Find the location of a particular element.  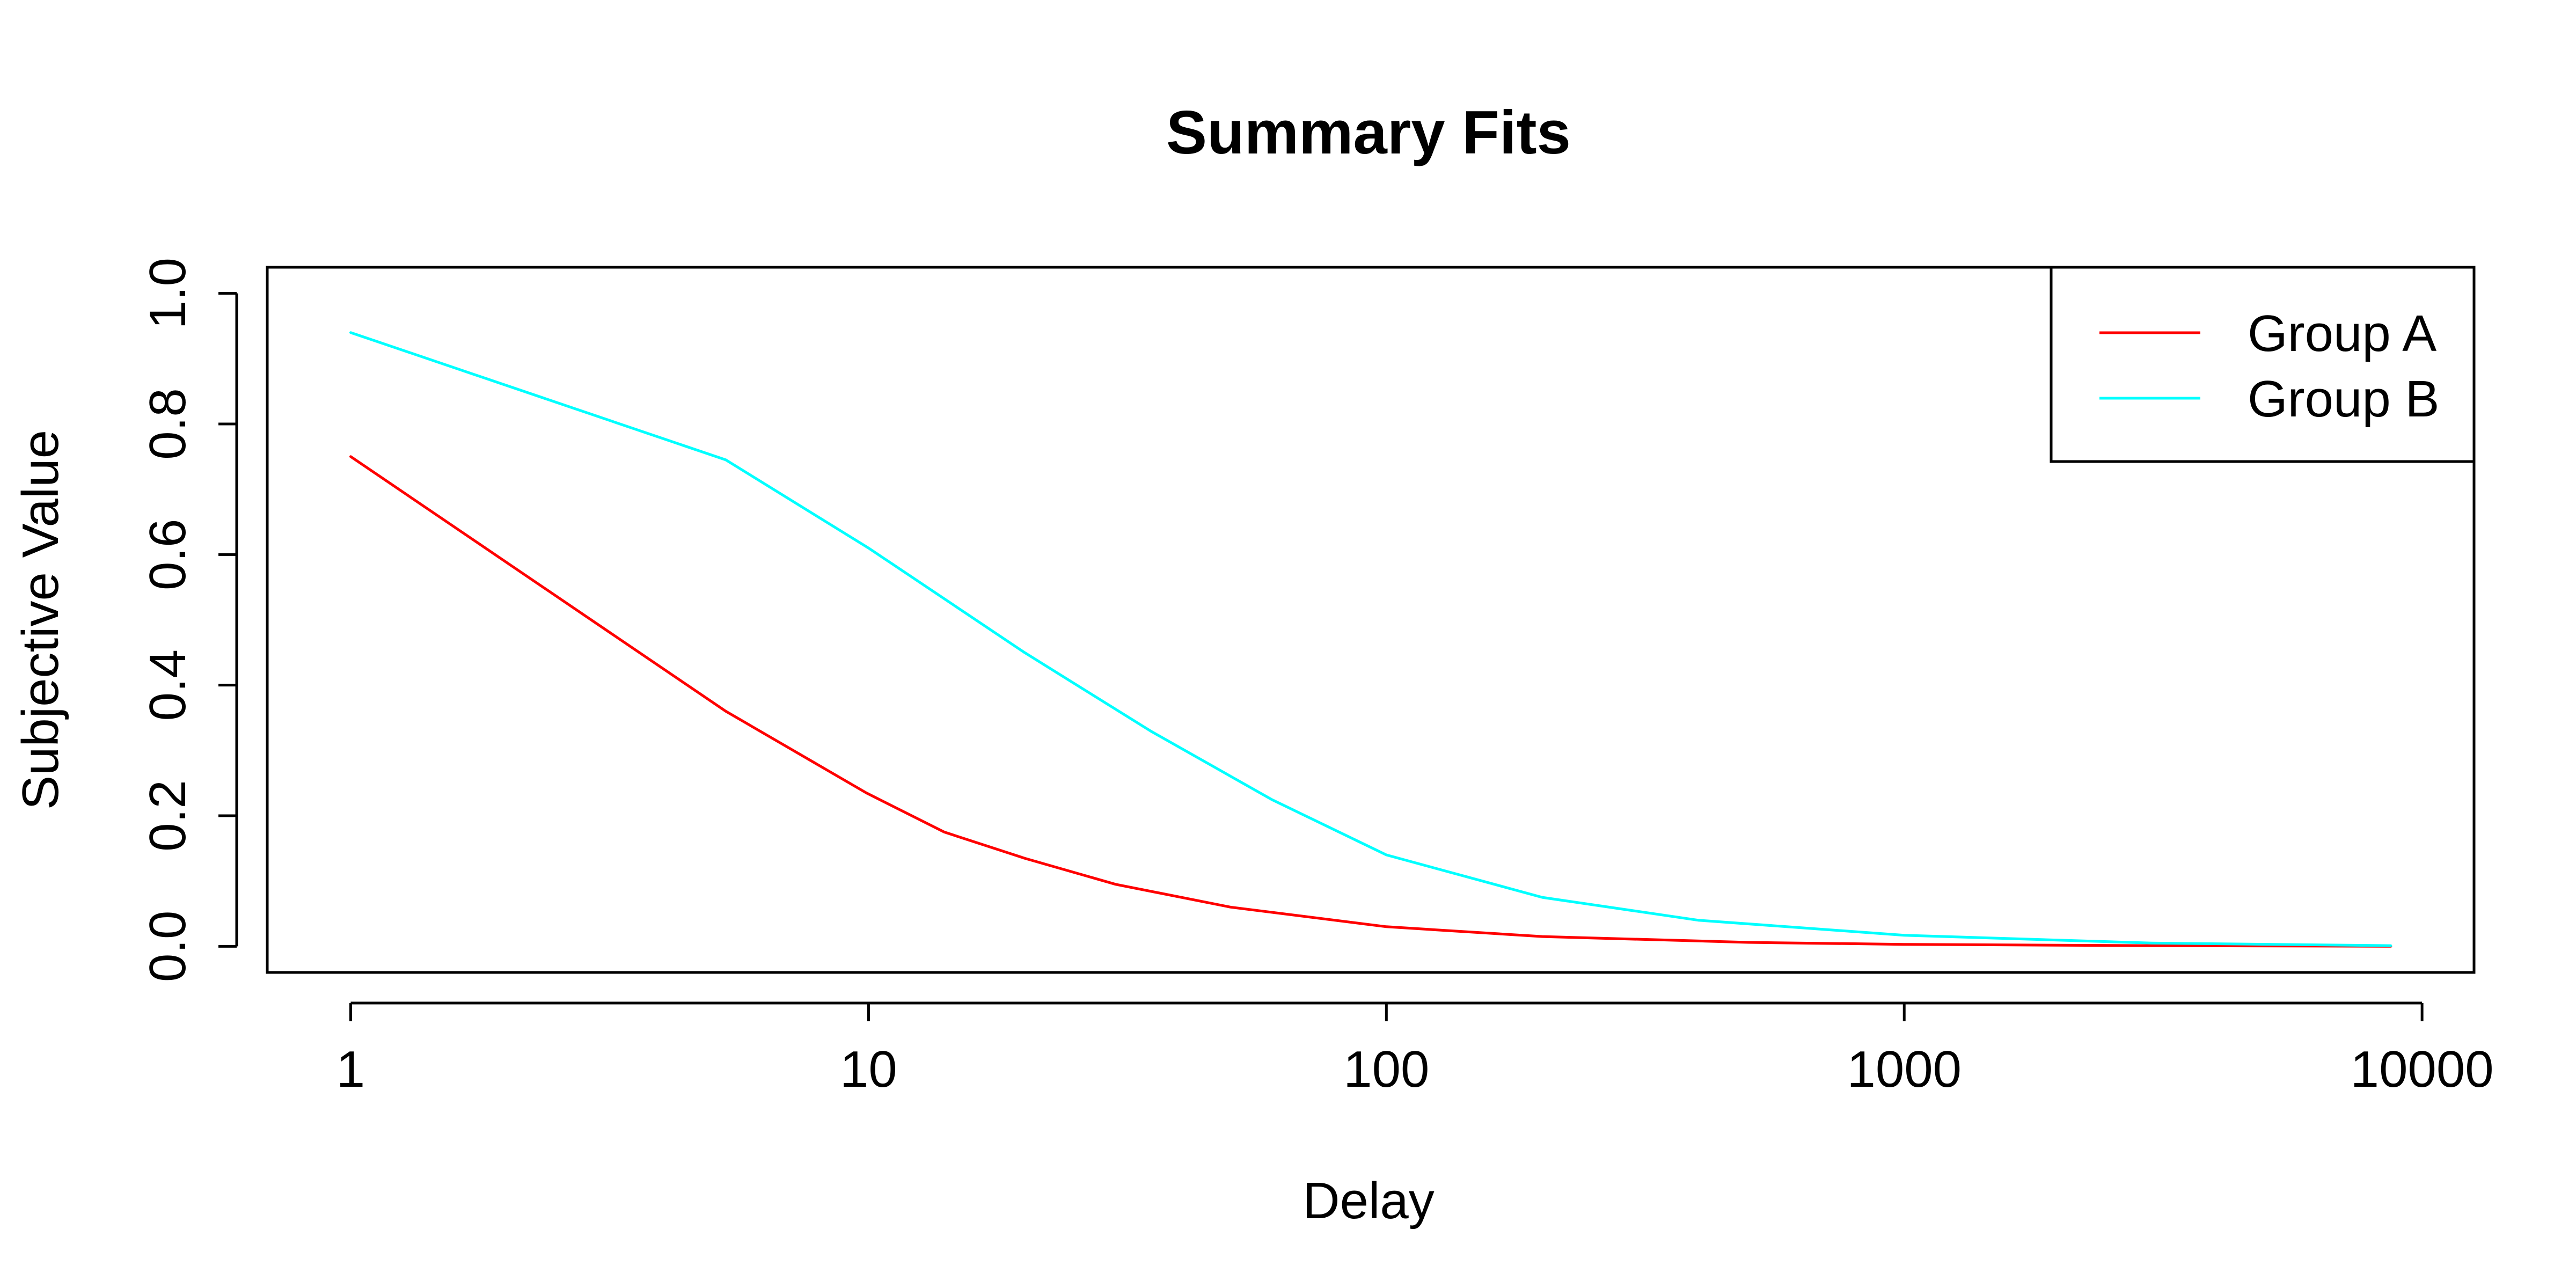

y-axis: 0.0 0.2 0.4 0.6 0.8 1.0 is located at coordinates (188, 620).